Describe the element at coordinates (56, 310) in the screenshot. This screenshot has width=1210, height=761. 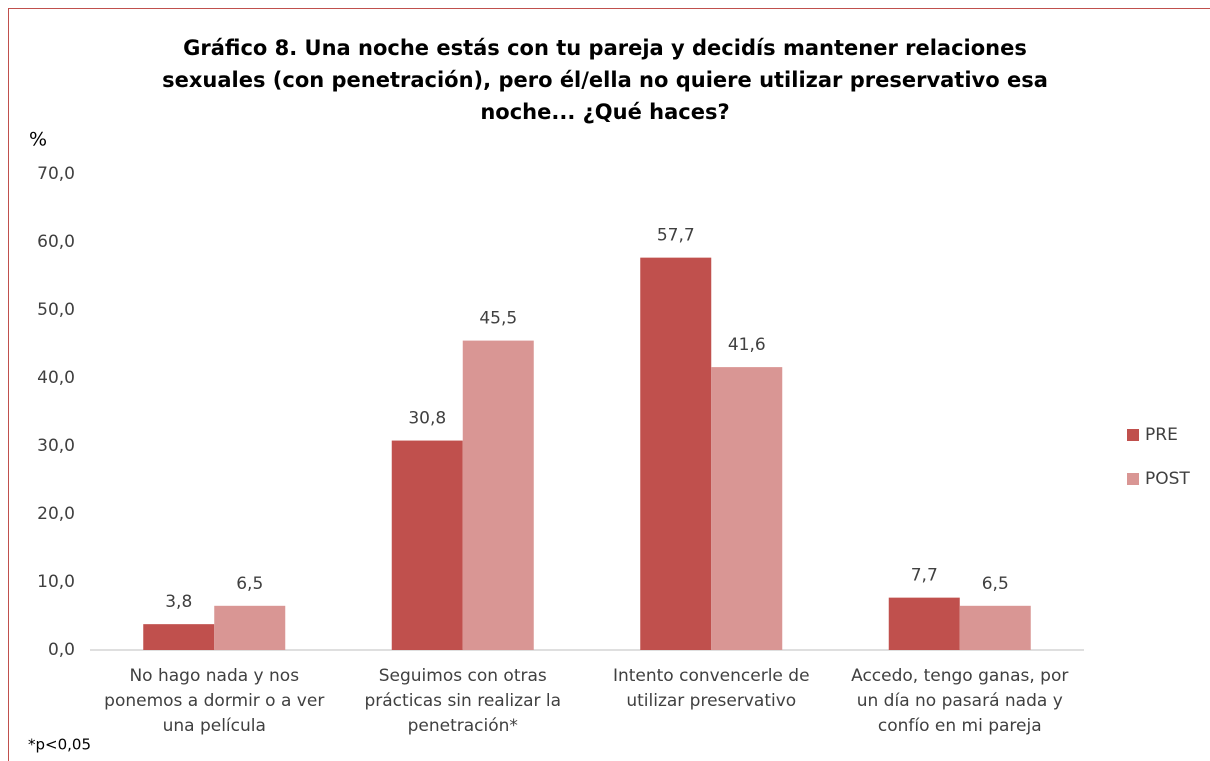
I see `y-tick-label: 50,0` at that location.